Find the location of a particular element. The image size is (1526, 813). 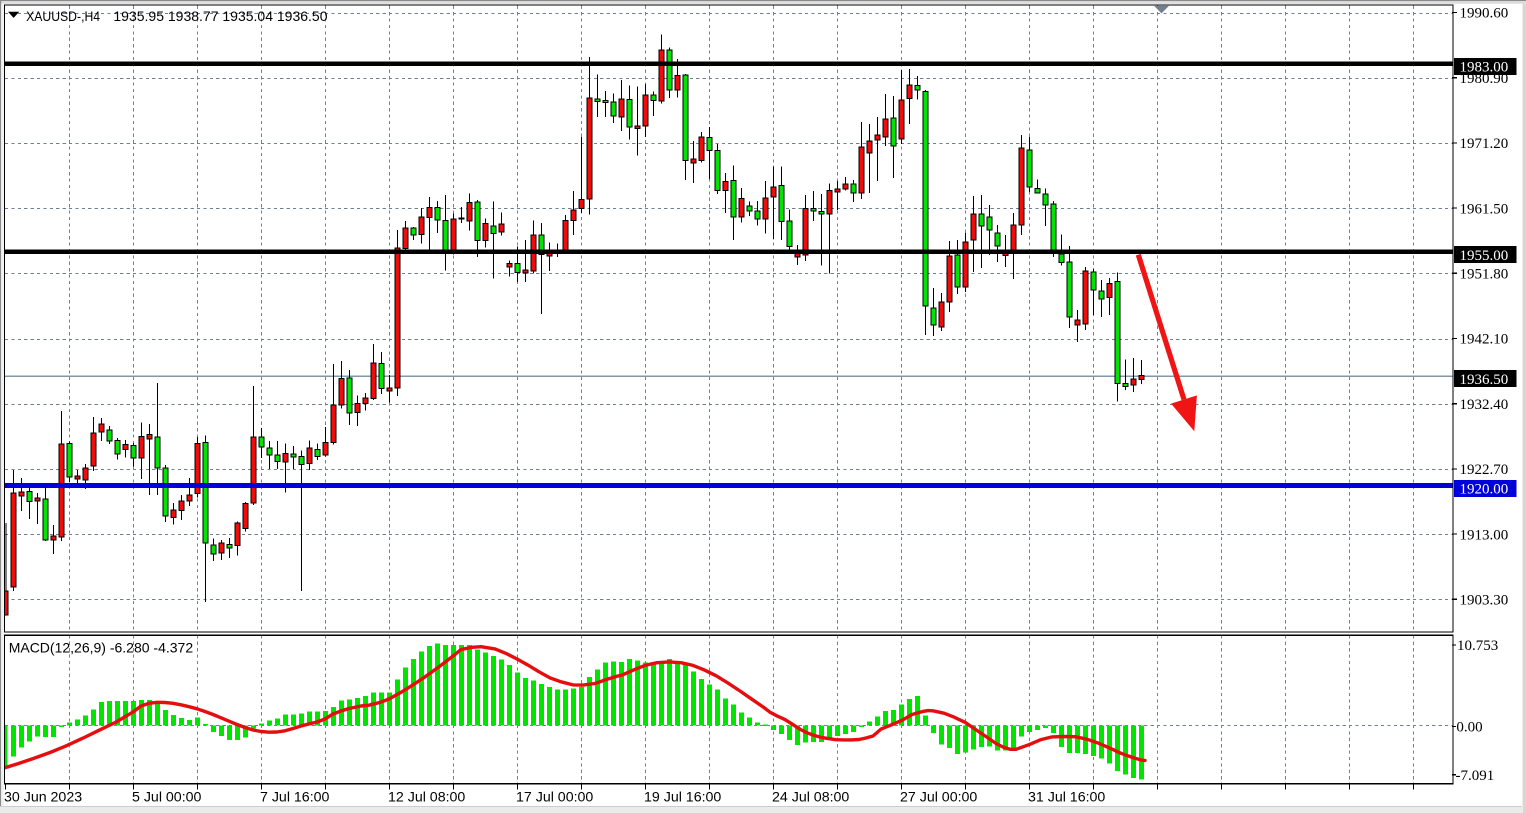

svg-text:1935.95 1938.77 1935.04 1936.5: 1935.95 1938.77 1935.04 1936.50 is located at coordinates (220, 16).